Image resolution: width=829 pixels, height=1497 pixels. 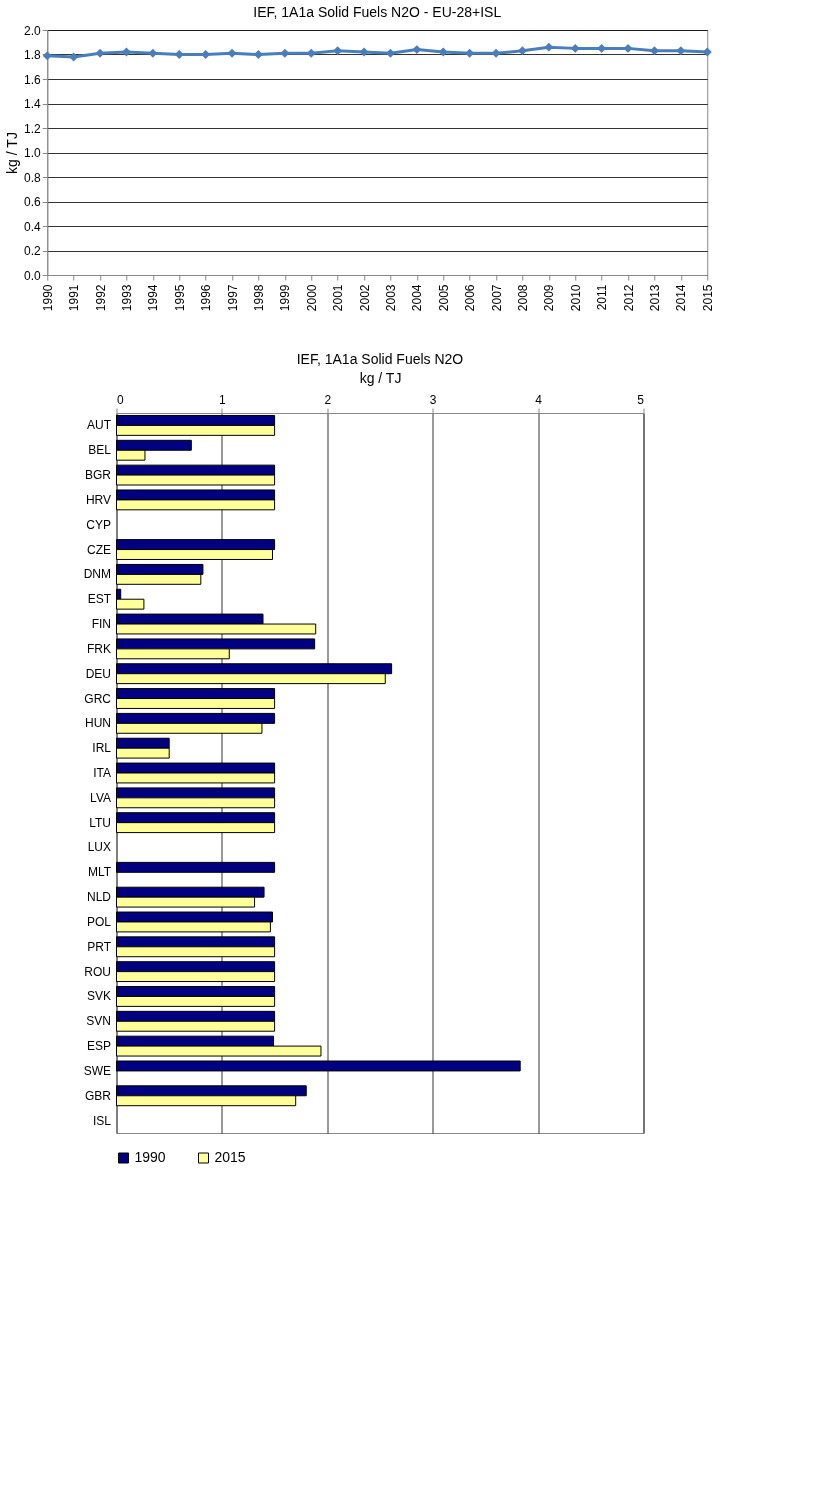 I want to click on x-tick-label: 2007, so click(x=496, y=298).